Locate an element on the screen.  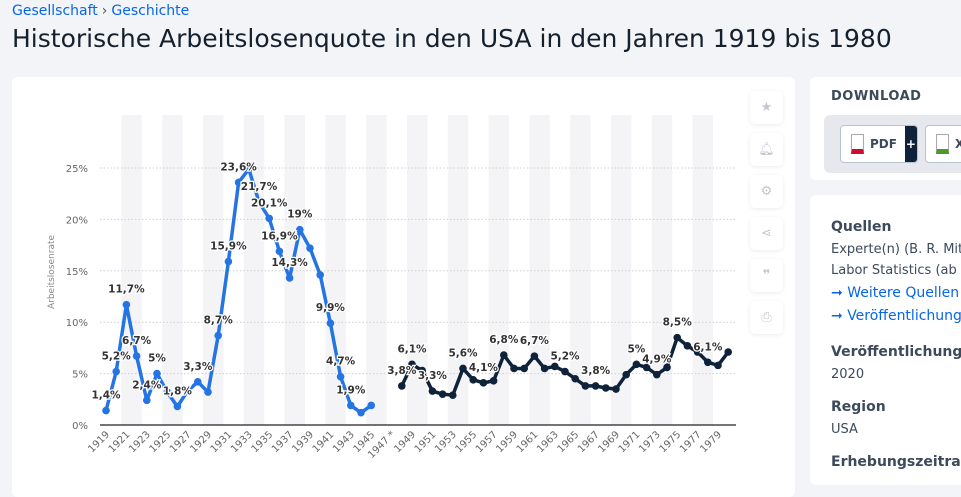
breadcrumb-geschichte: Geschichte is located at coordinates (150, 11).